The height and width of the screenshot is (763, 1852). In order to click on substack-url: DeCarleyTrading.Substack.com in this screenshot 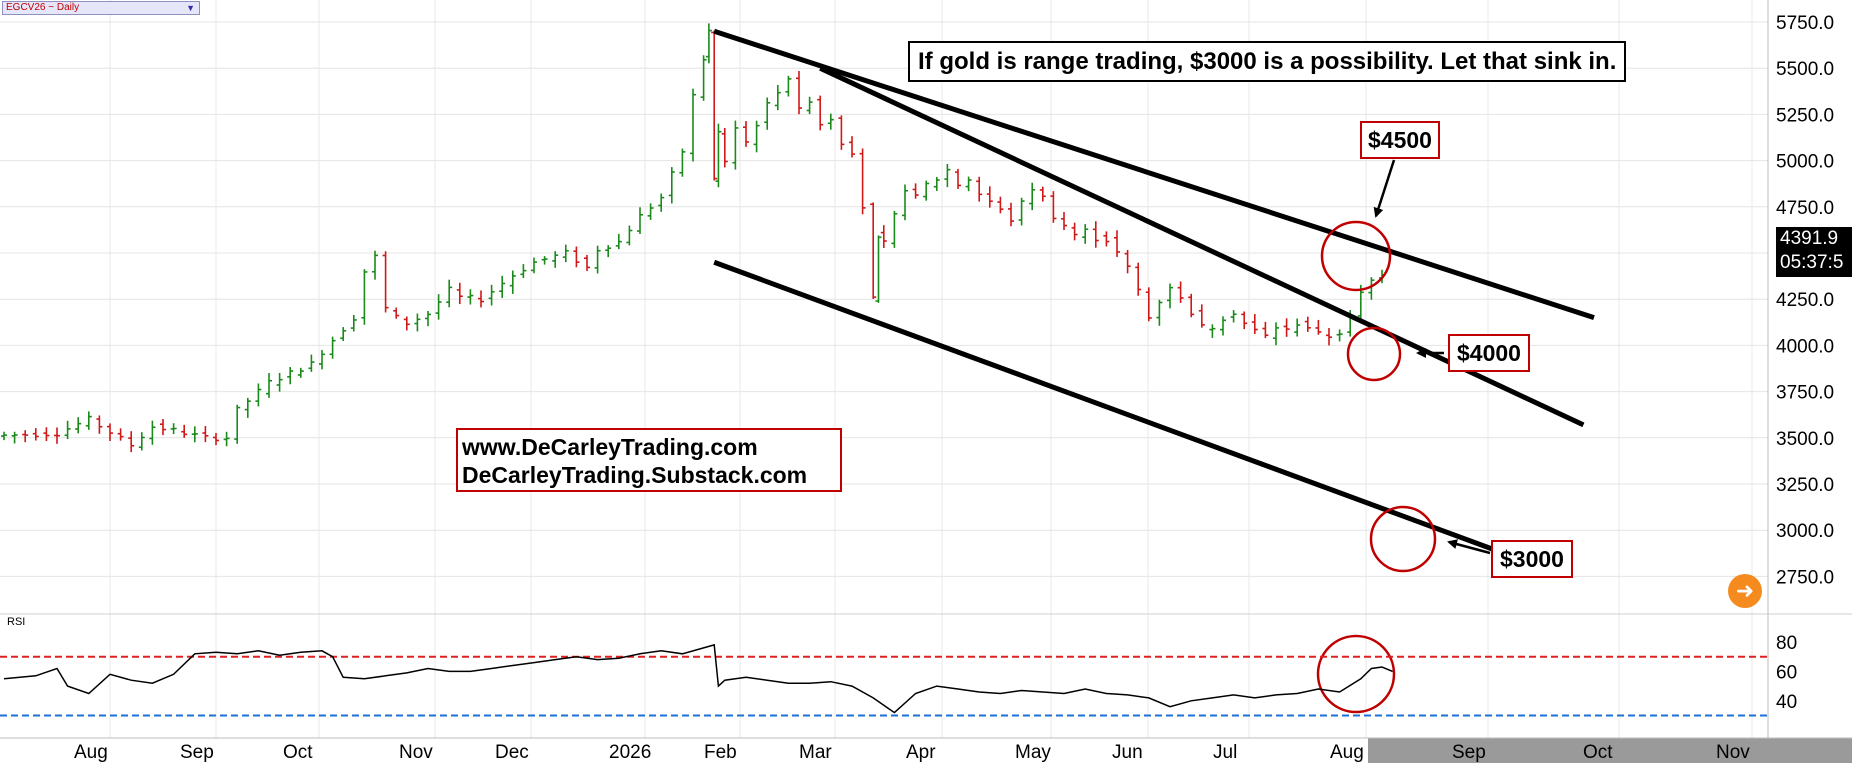, I will do `click(635, 475)`.